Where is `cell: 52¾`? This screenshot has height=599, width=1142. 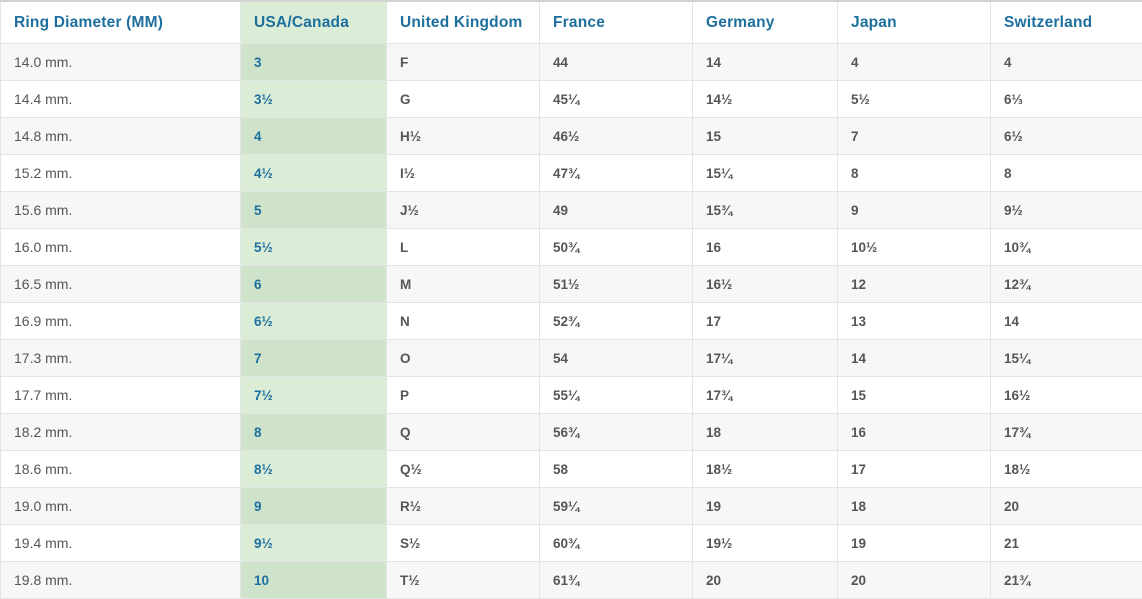 cell: 52¾ is located at coordinates (616, 321).